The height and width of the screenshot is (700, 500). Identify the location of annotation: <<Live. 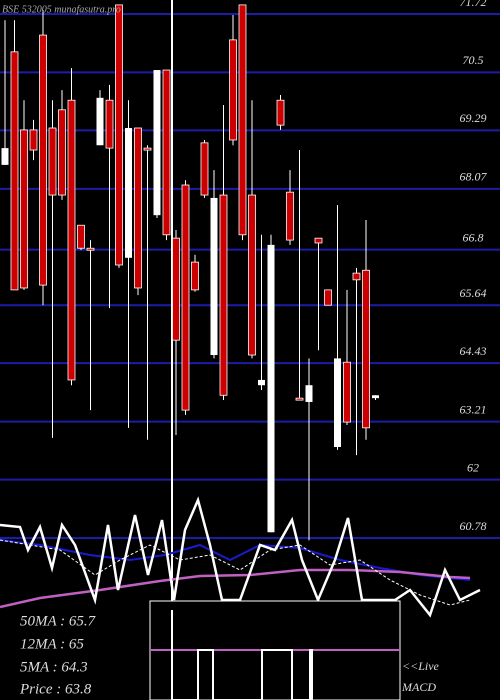
(421, 666).